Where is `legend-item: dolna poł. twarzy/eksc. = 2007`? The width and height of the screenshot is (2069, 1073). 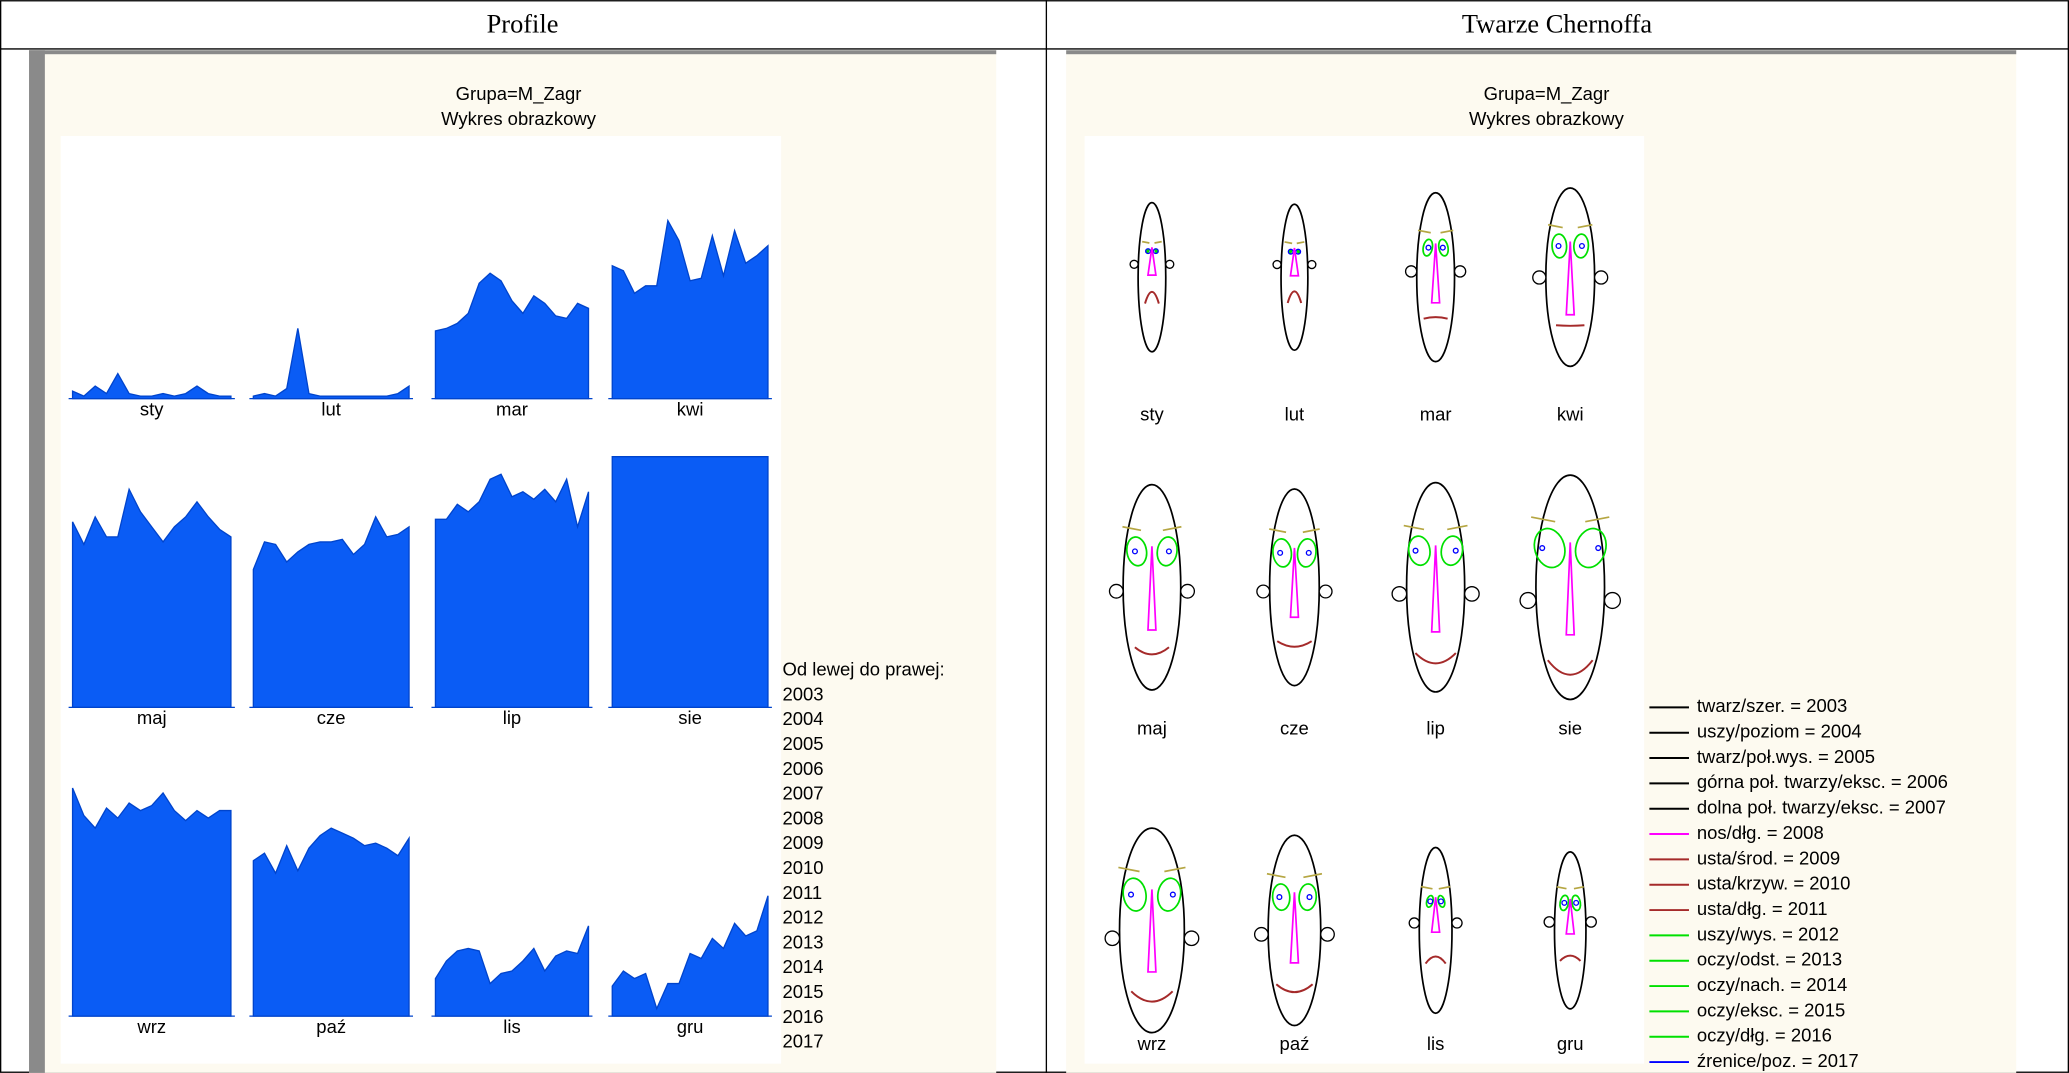
legend-item: dolna poł. twarzy/eksc. = 2007 is located at coordinates (1821, 807).